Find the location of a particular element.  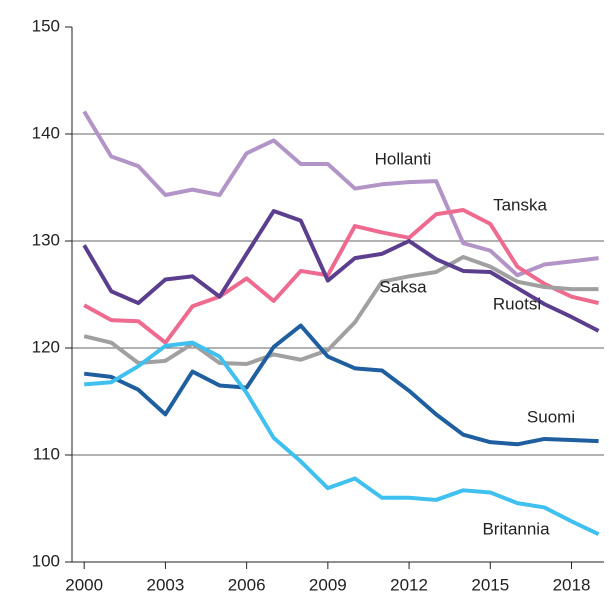

series-label: Ruotsi is located at coordinates (517, 303).